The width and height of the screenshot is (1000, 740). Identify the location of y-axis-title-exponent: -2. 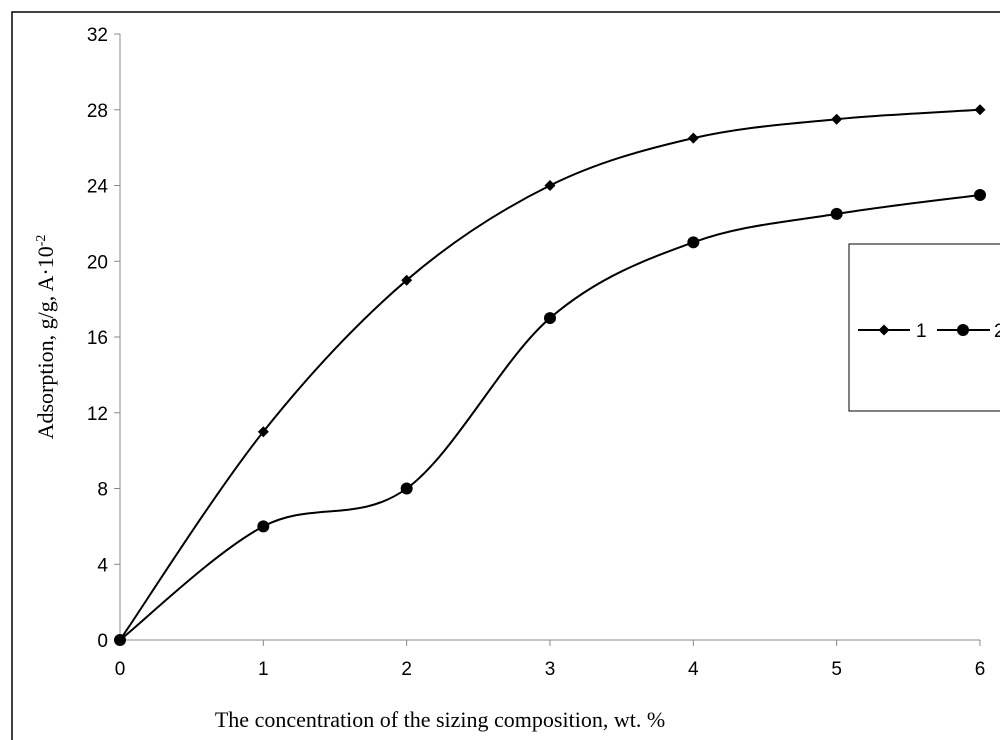
(41, 241).